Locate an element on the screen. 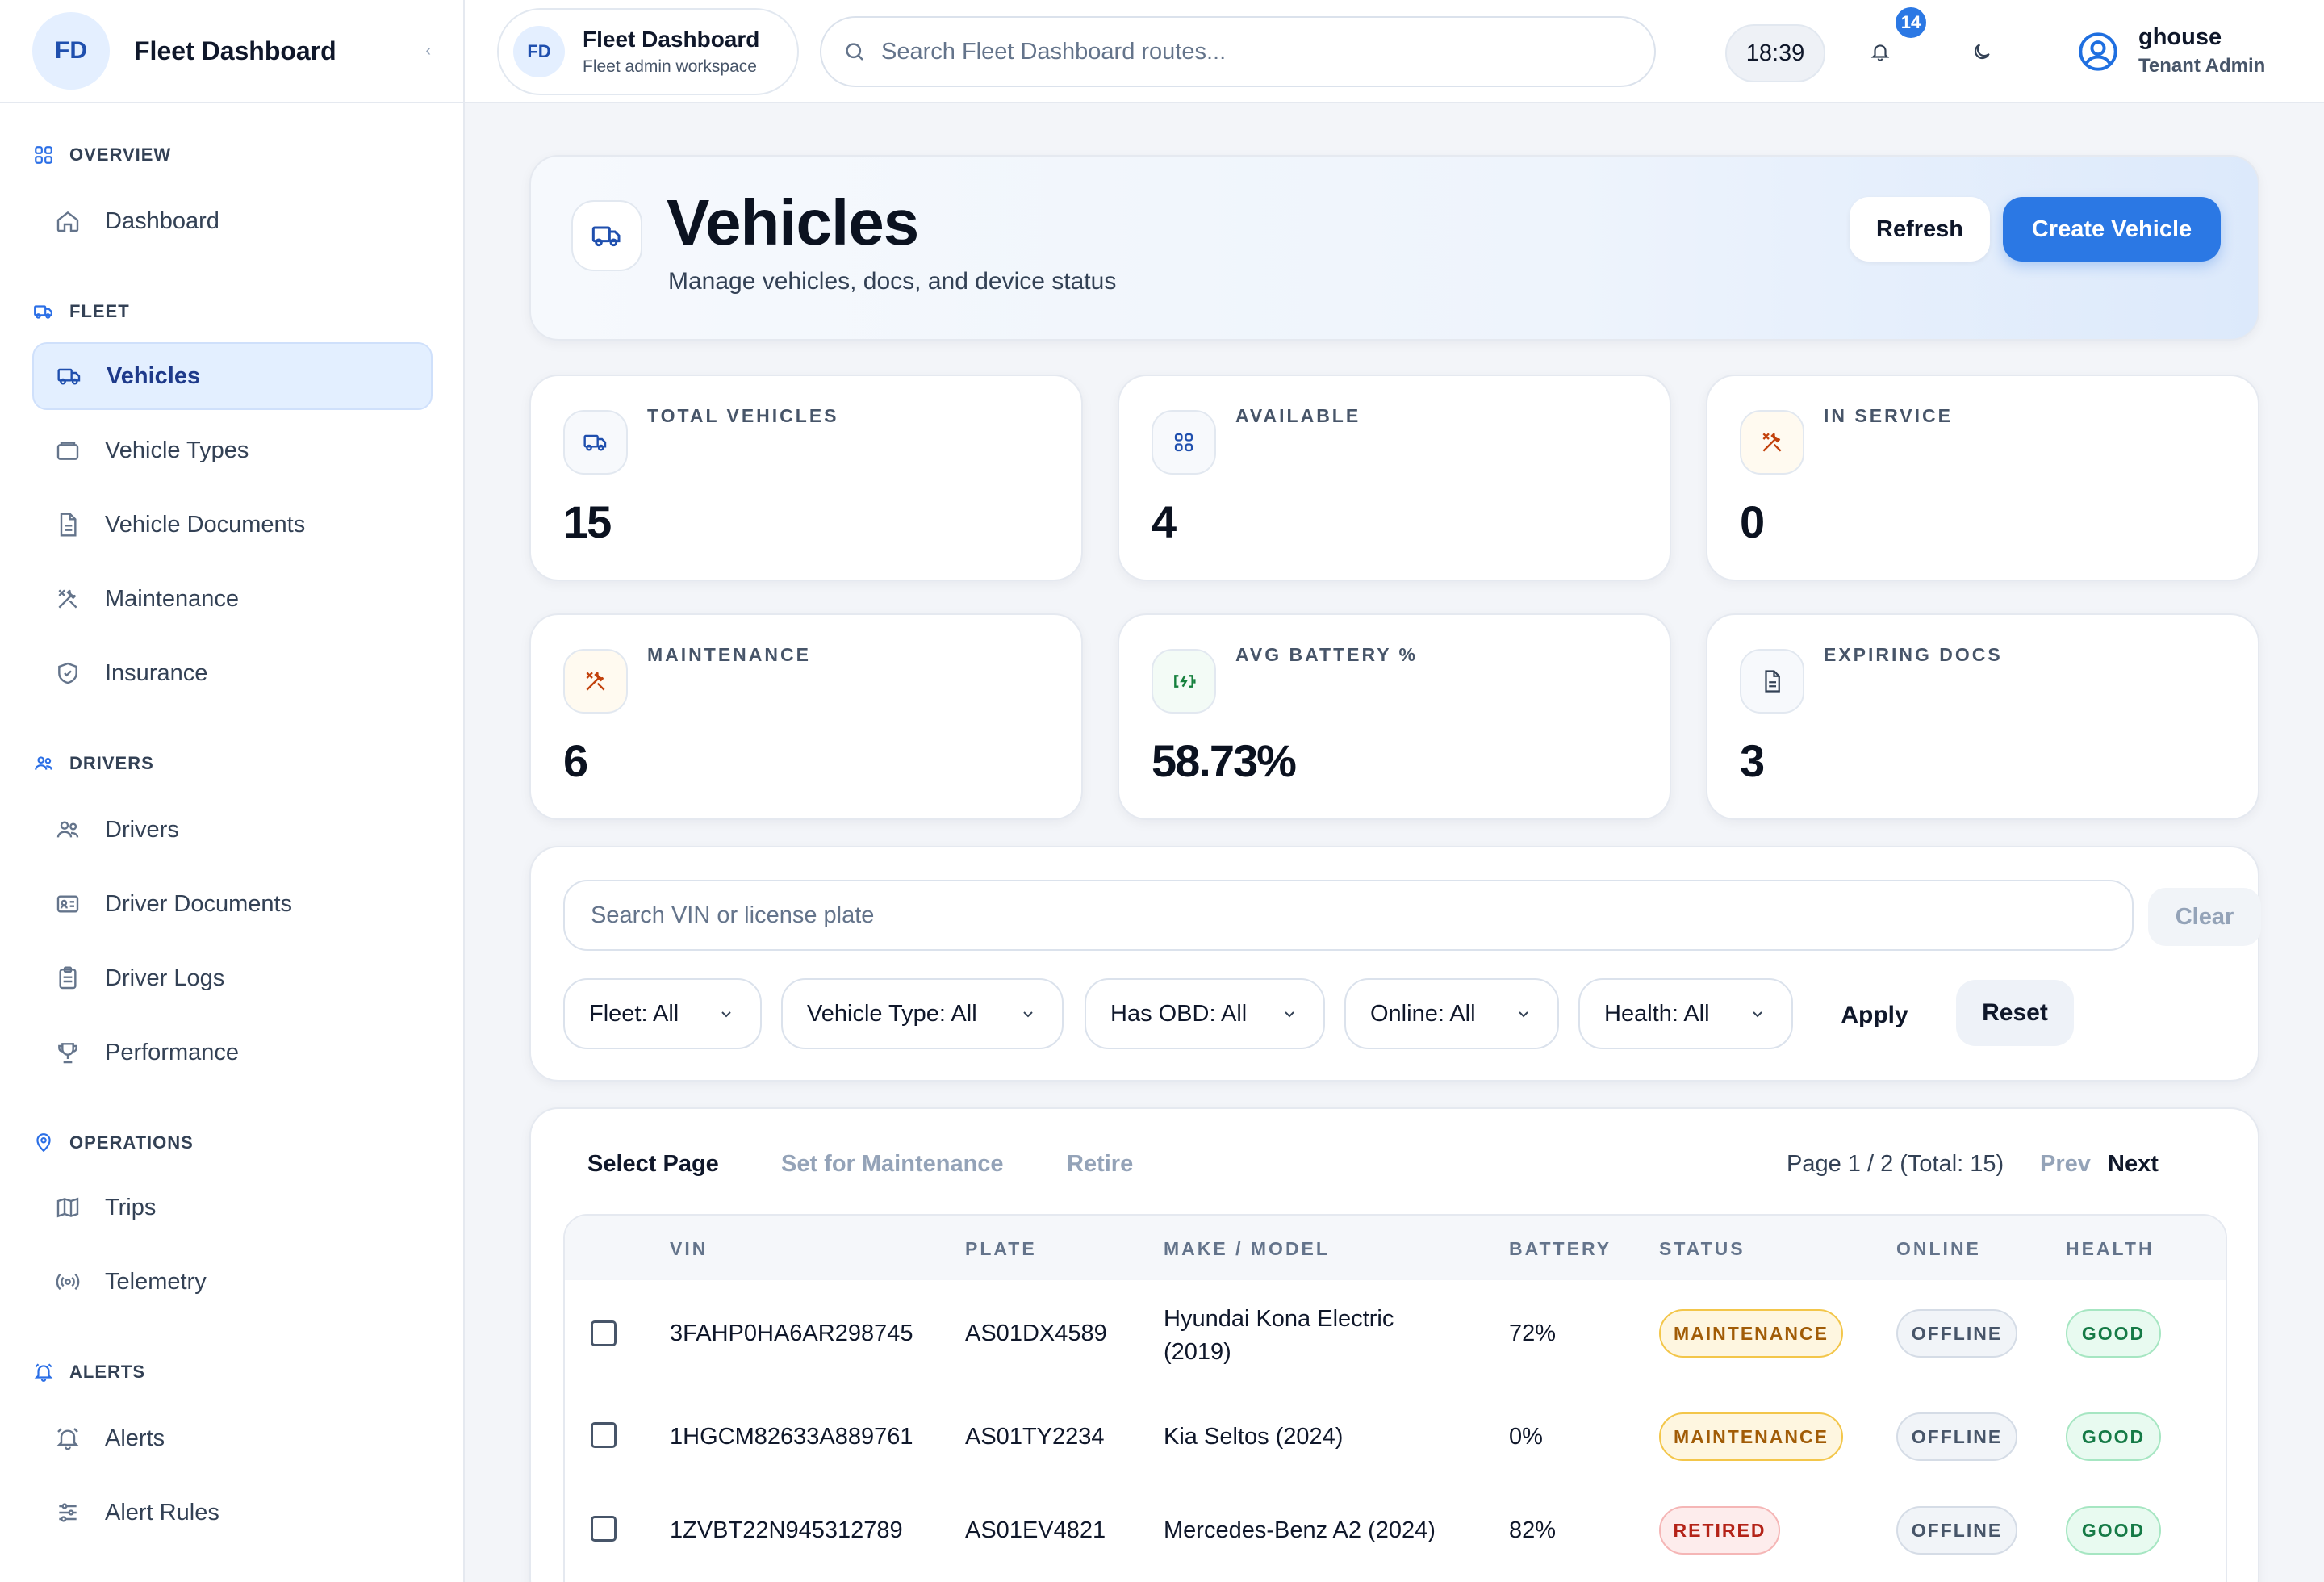  id-card-icon is located at coordinates (67, 904).